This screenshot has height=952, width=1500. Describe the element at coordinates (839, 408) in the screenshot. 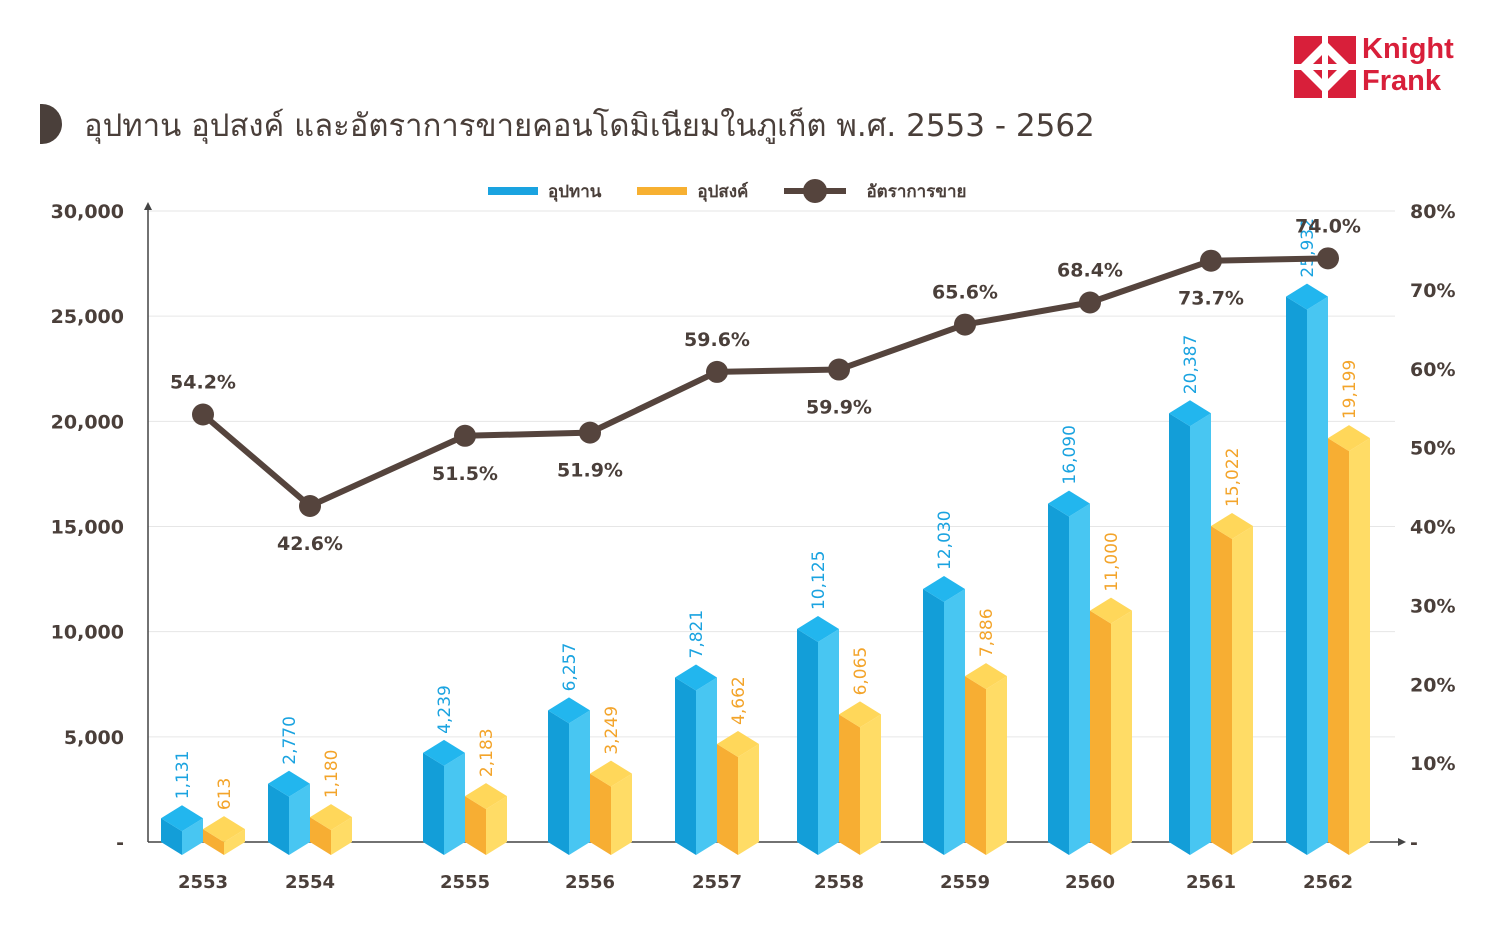

I see `rate-value-label: 59.9%` at that location.